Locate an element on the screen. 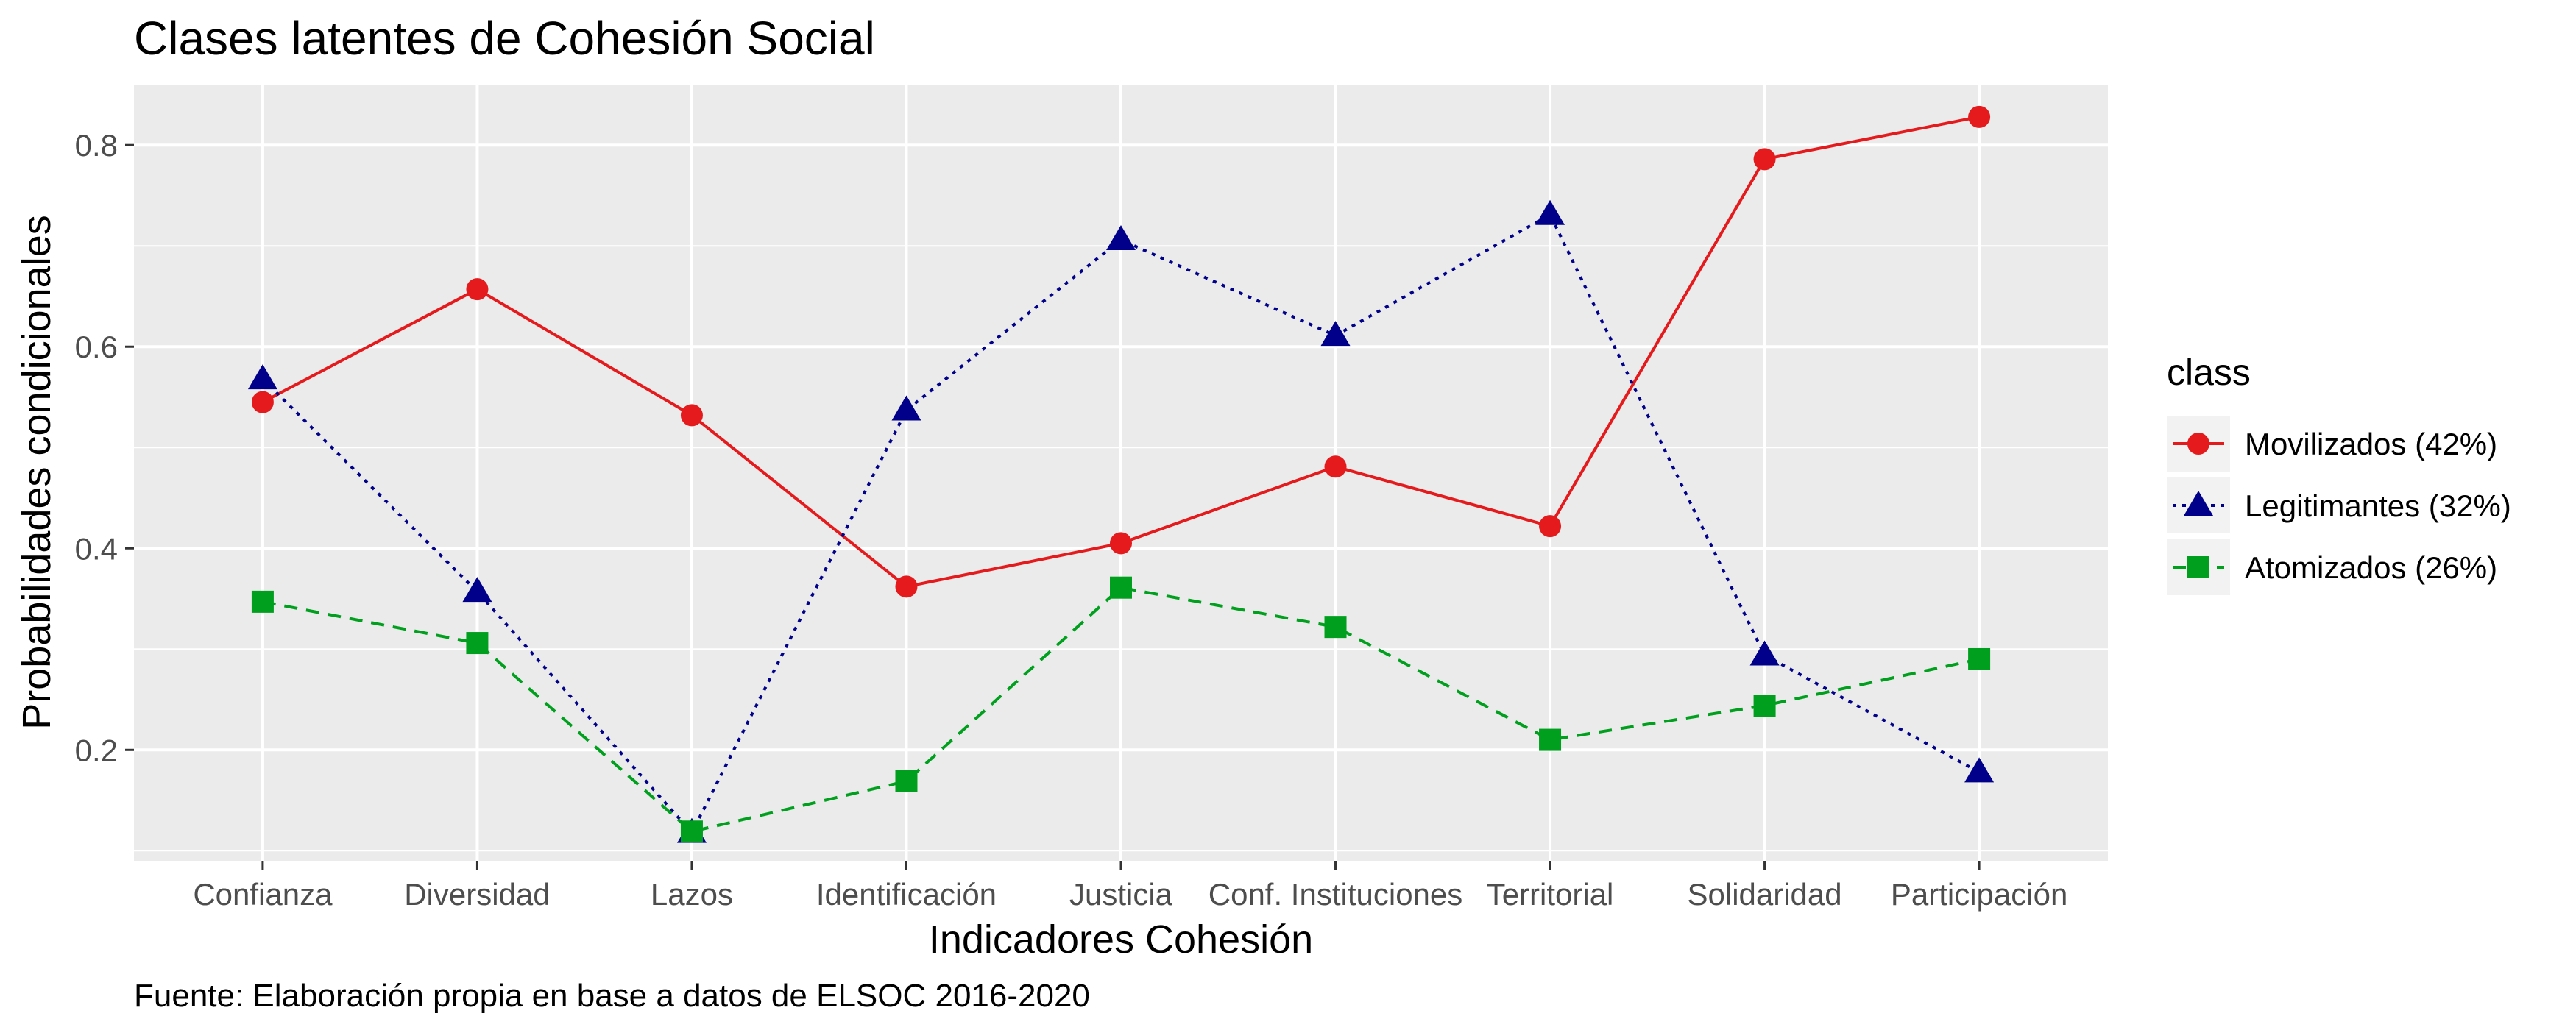 The width and height of the screenshot is (2576, 1030). y-tick-label: 0.6 is located at coordinates (97, 347).